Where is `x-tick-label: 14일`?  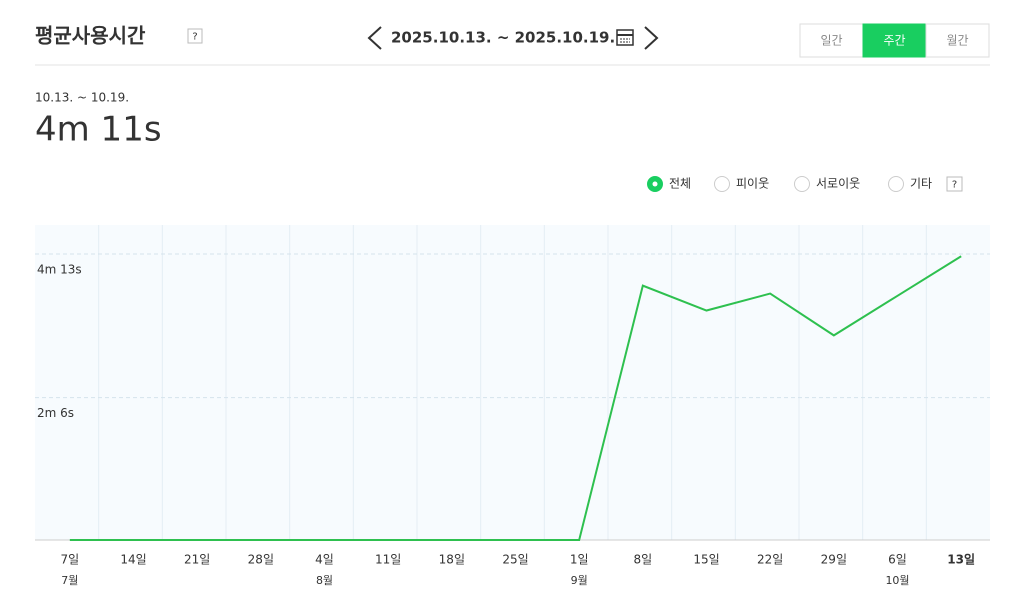 x-tick-label: 14일 is located at coordinates (133, 560).